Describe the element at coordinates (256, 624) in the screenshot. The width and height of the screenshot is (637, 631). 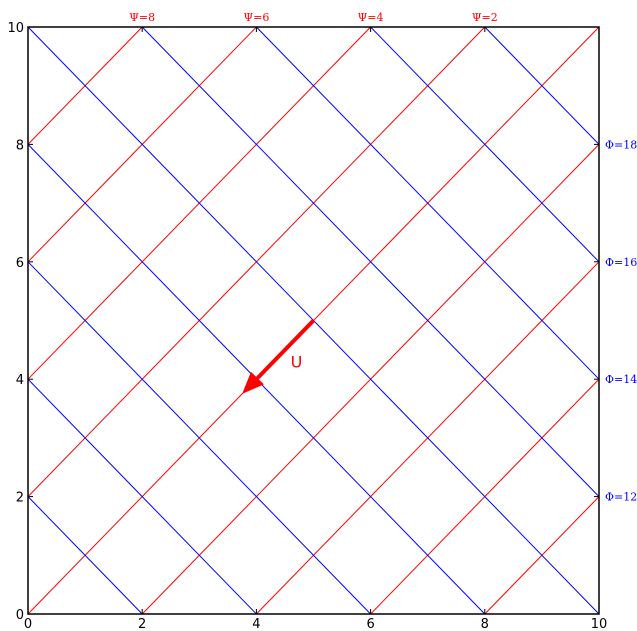
I see `x-tick-label-2: 4` at that location.